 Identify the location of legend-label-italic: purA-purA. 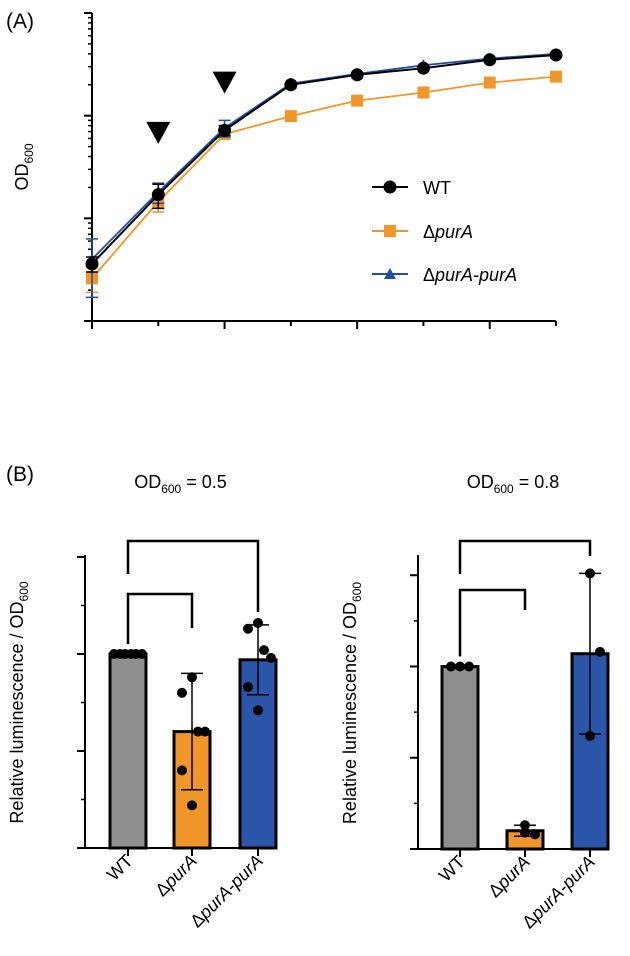
(475, 275).